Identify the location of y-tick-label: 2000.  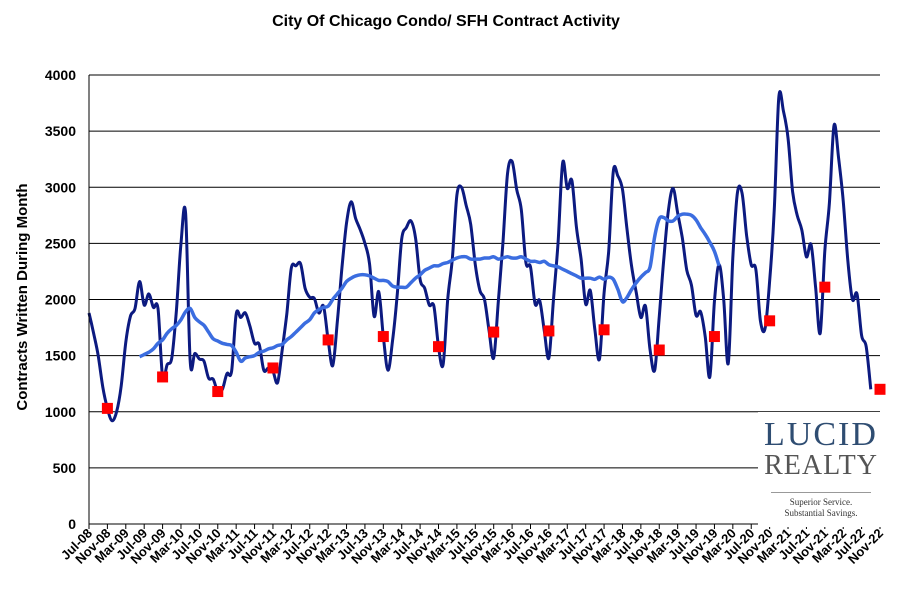
(60, 300).